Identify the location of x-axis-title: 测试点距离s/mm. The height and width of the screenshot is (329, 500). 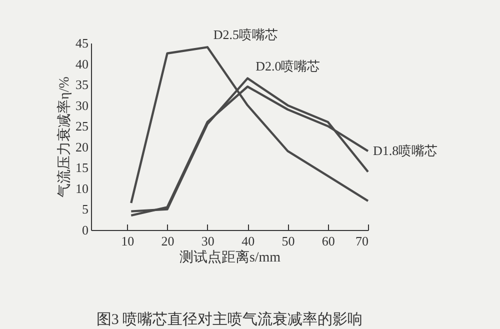
(230, 258).